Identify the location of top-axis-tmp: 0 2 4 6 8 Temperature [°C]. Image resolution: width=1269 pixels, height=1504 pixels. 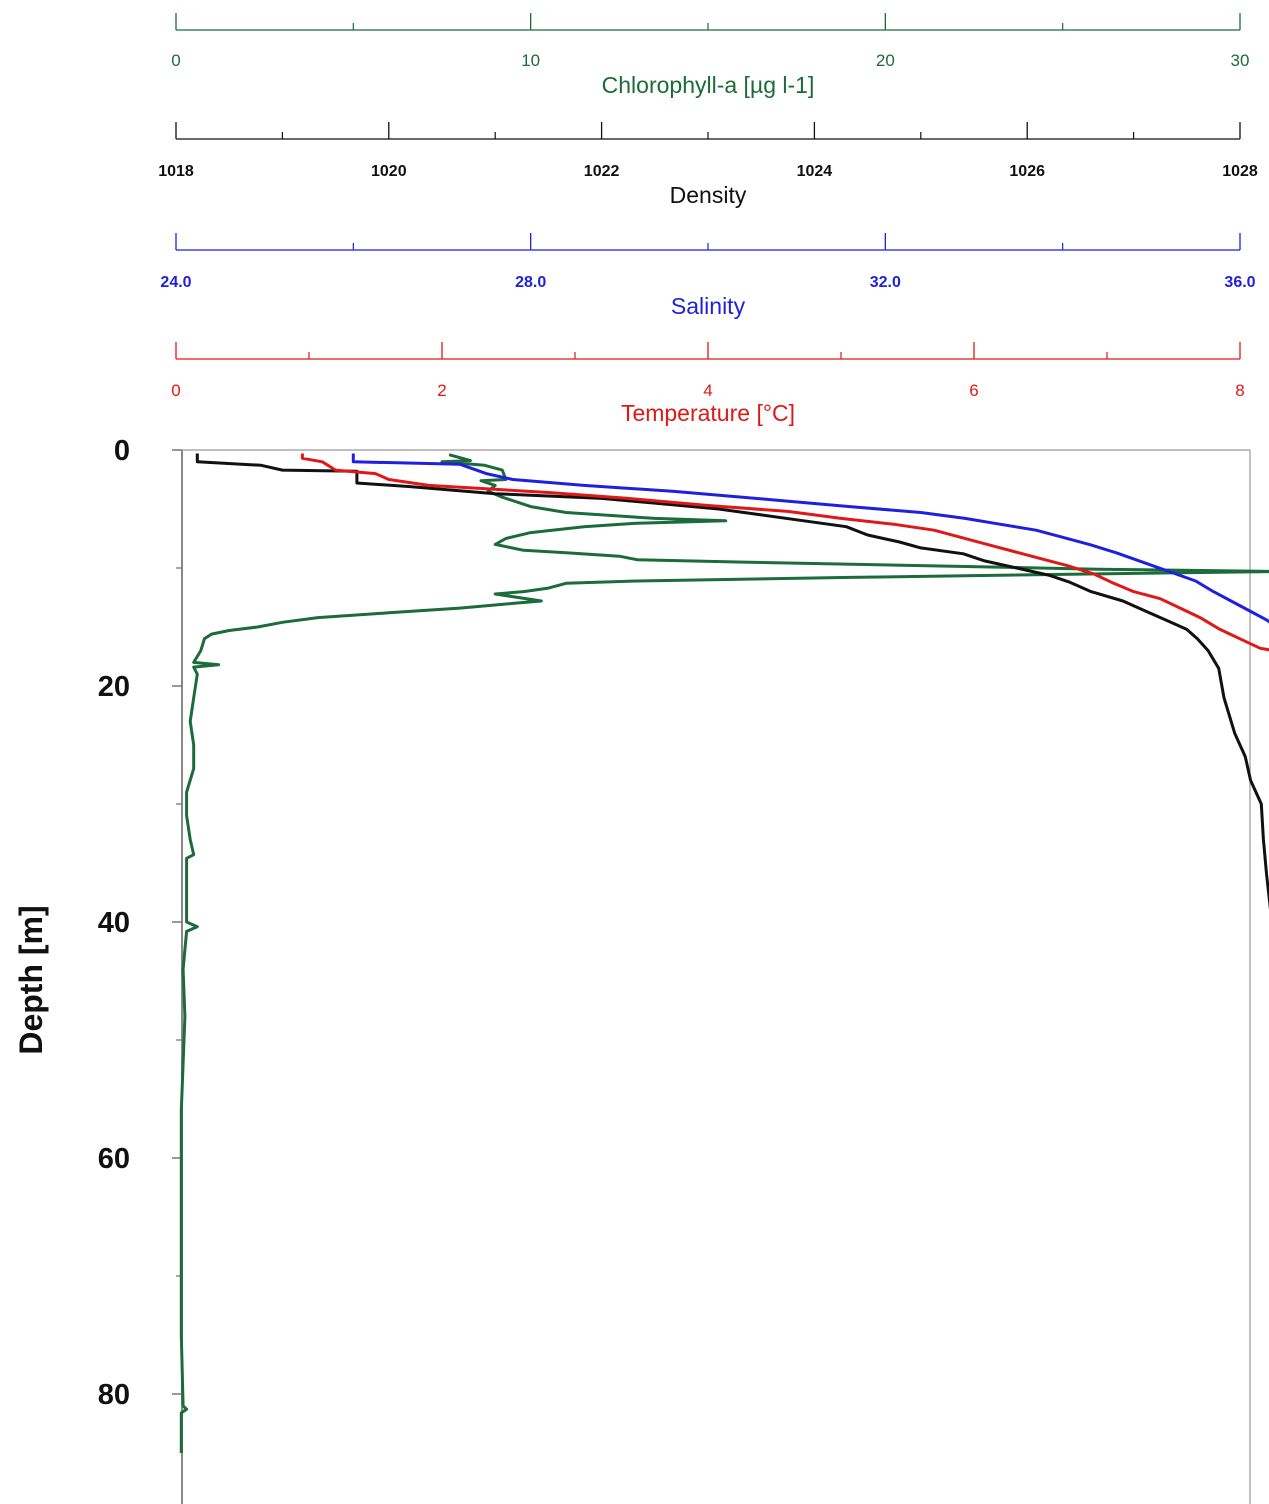
(708, 384).